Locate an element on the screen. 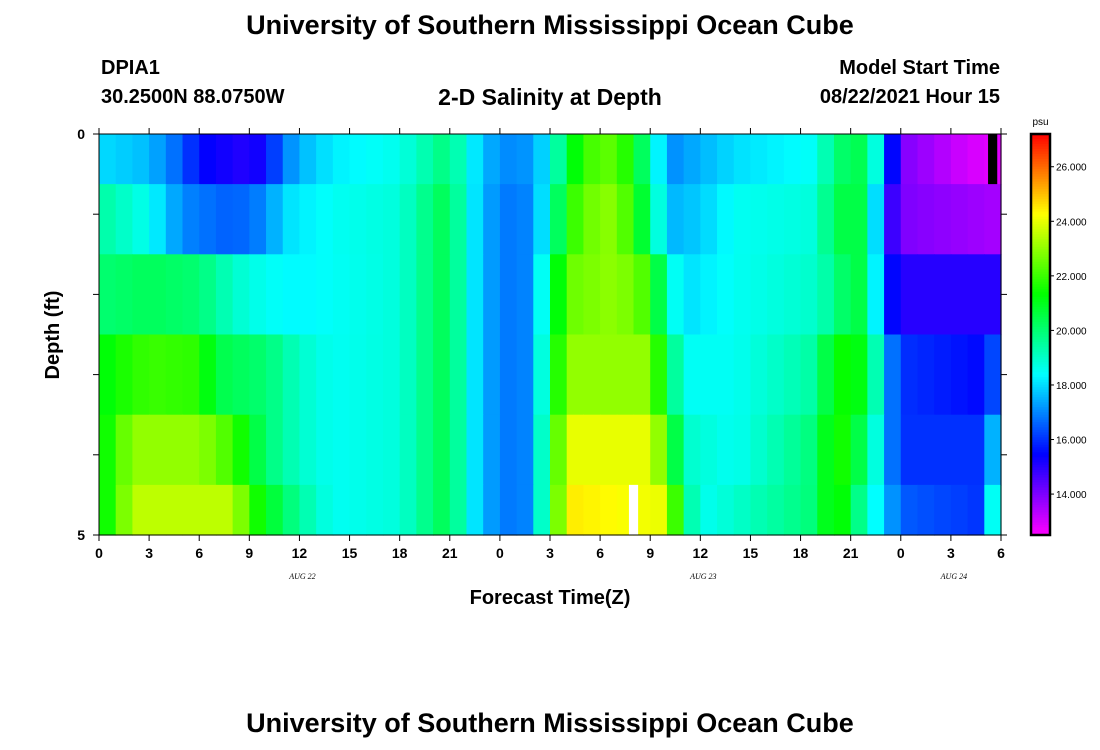 The height and width of the screenshot is (750, 1100). colorbar-unit: psu is located at coordinates (1040, 122).